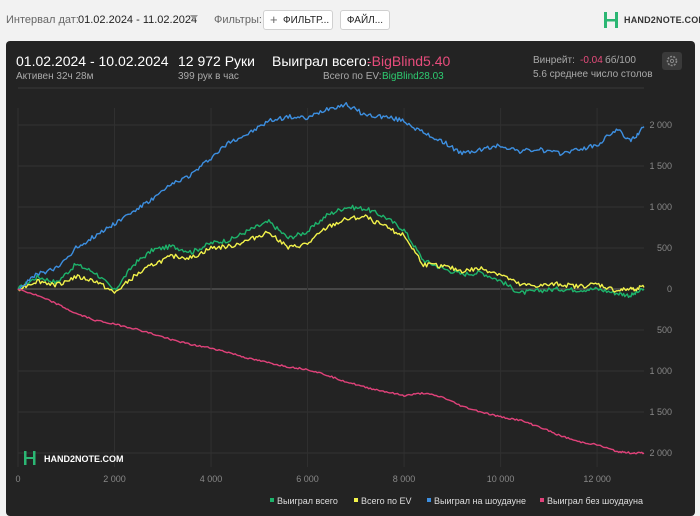 The width and height of the screenshot is (700, 516). Describe the element at coordinates (17, 479) in the screenshot. I see `x-tick-label: 0` at that location.